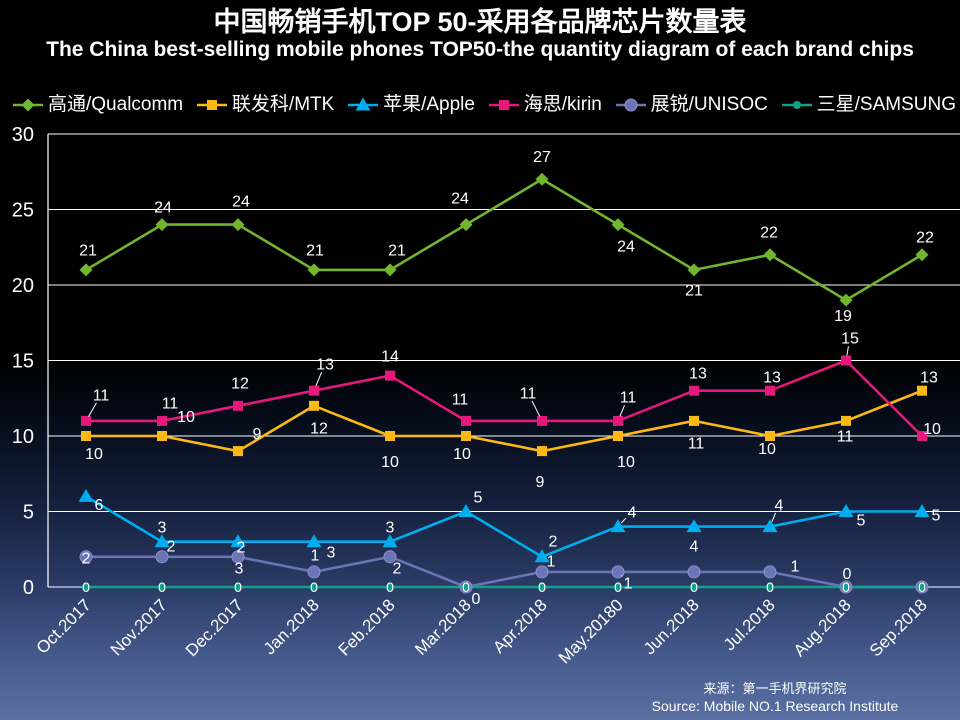 This screenshot has width=960, height=720. Describe the element at coordinates (283, 104) in the screenshot. I see `legend-label-mtk: 联发科/MTK` at that location.